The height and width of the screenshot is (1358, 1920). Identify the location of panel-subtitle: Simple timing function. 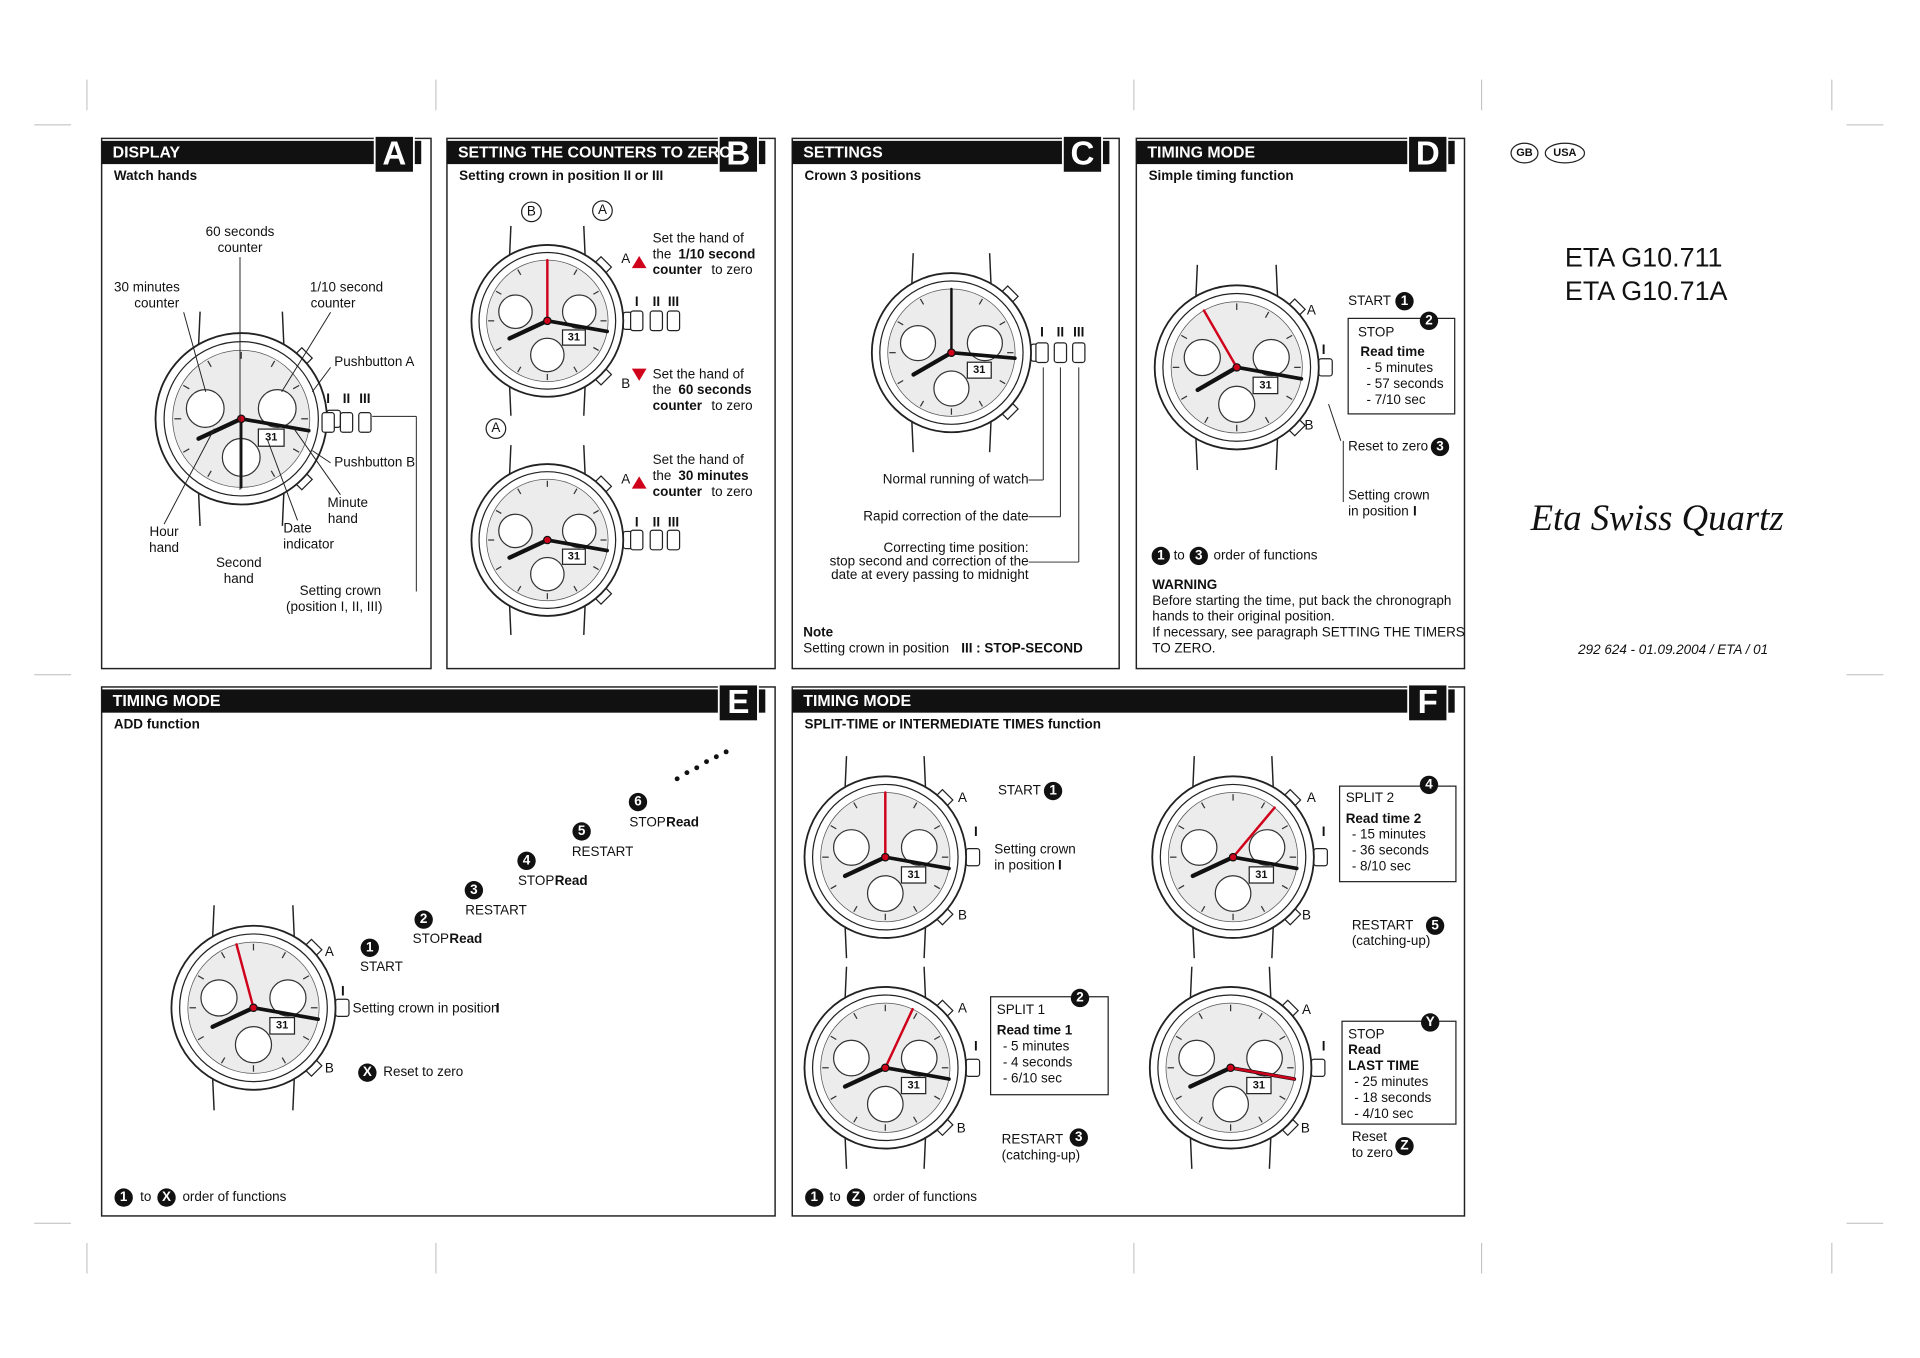
(1221, 175).